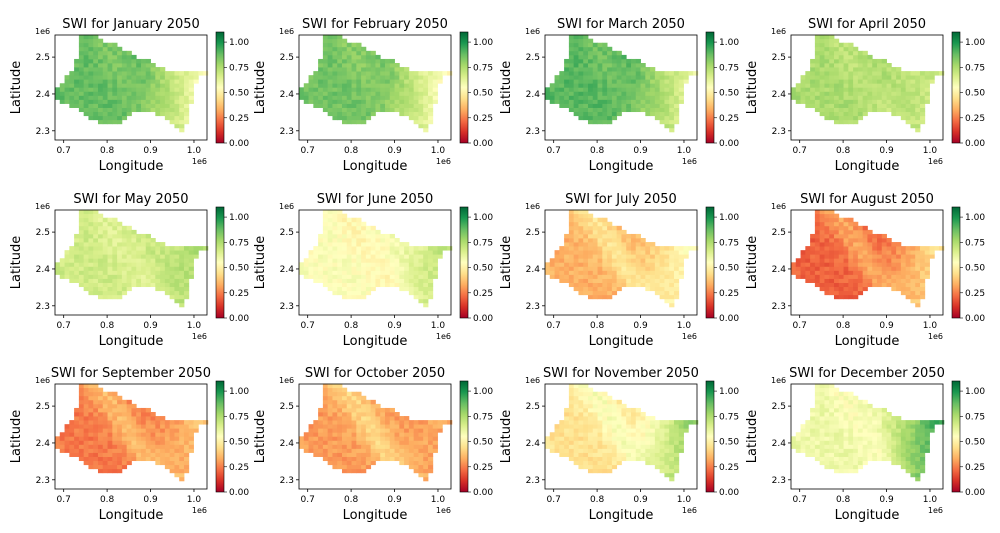 The image size is (1000, 533). What do you see at coordinates (868, 258) in the screenshot?
I see `heatmap-cells` at bounding box center [868, 258].